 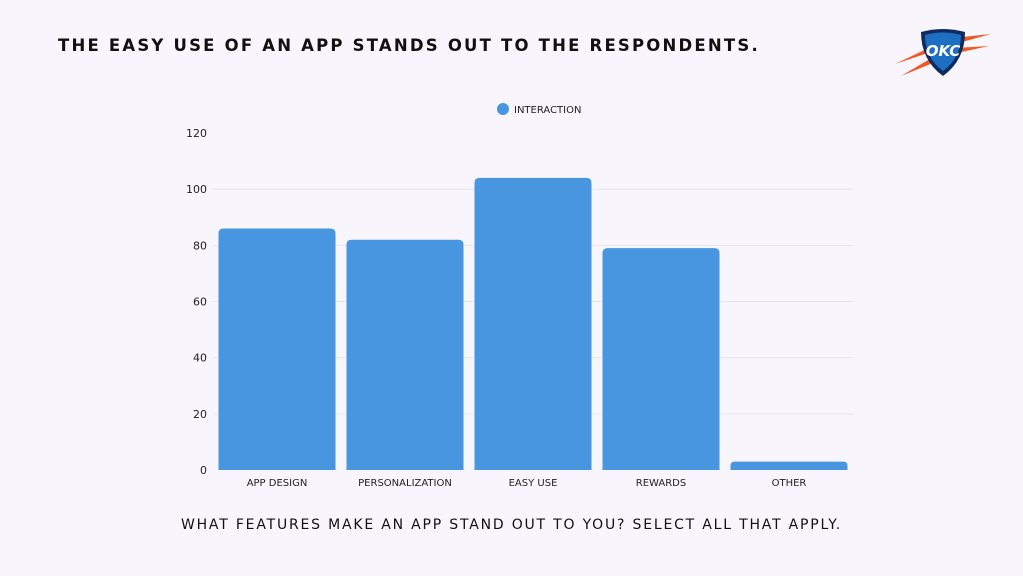 I want to click on logo-text: OKC, so click(x=943, y=51).